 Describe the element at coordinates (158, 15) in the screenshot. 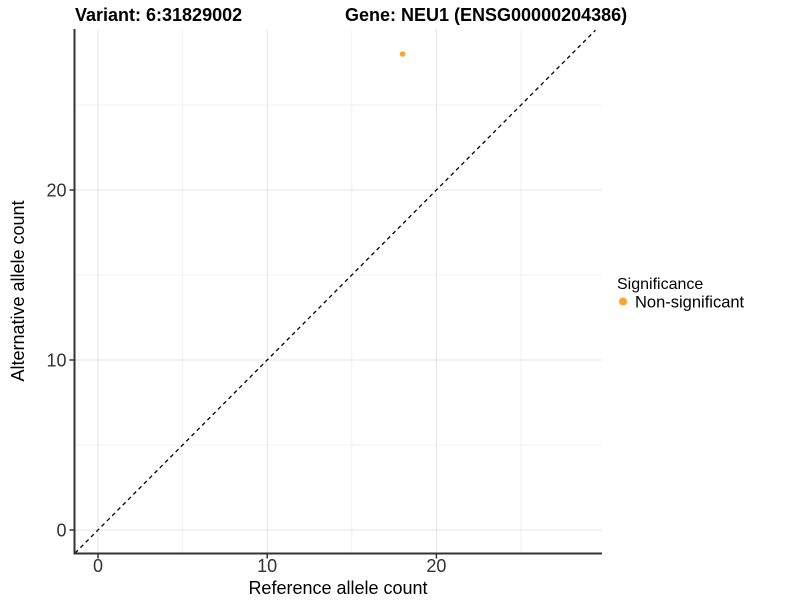

I see `plot-title-variant: Variant: 6:31829002` at that location.